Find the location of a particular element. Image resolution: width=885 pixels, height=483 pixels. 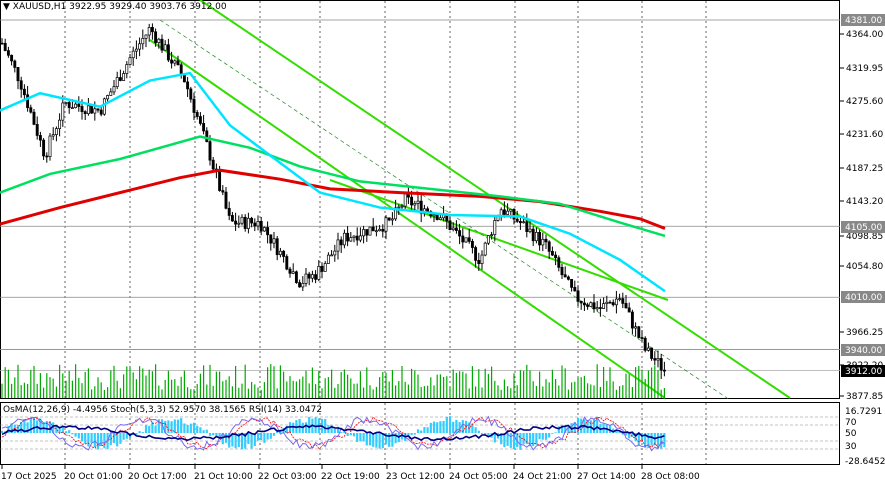

time-tick-label: 24 Oct 21:00 is located at coordinates (542, 477).